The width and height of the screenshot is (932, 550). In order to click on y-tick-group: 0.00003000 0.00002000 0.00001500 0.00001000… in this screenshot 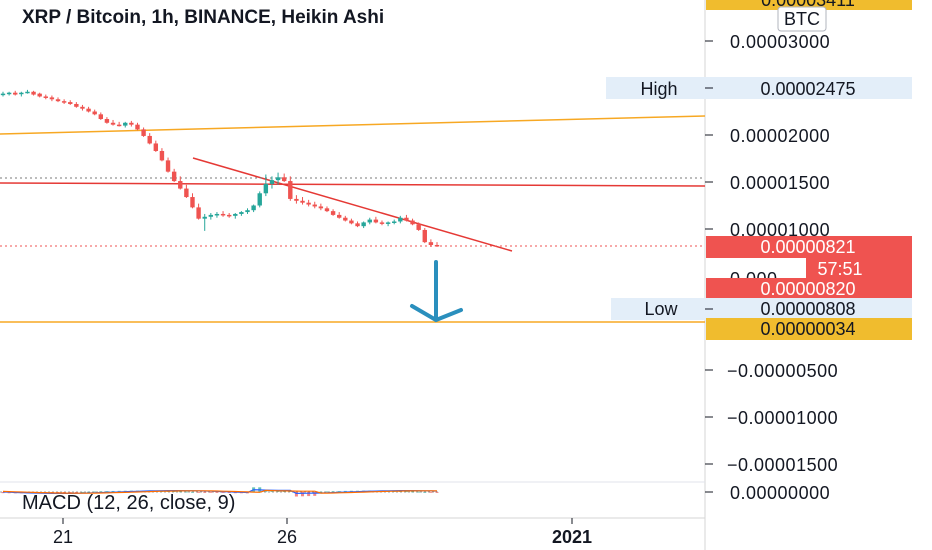, I will do `click(771, 253)`.